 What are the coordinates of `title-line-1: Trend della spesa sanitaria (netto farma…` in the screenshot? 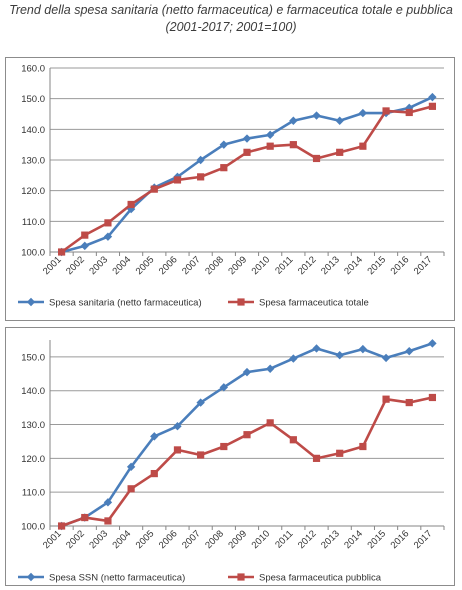 It's located at (231, 10).